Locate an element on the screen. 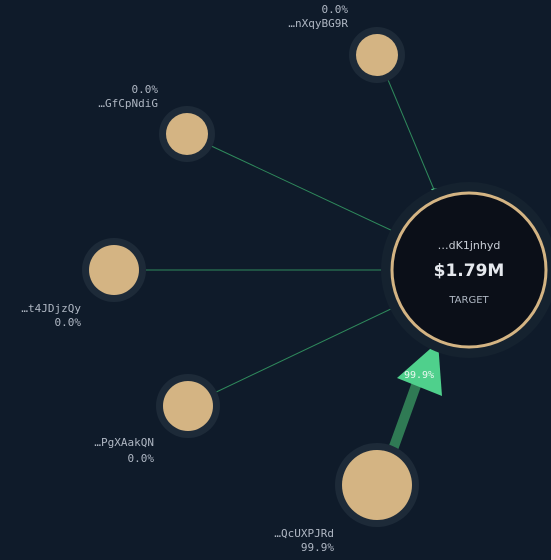  target-value: $1.79M is located at coordinates (469, 271).